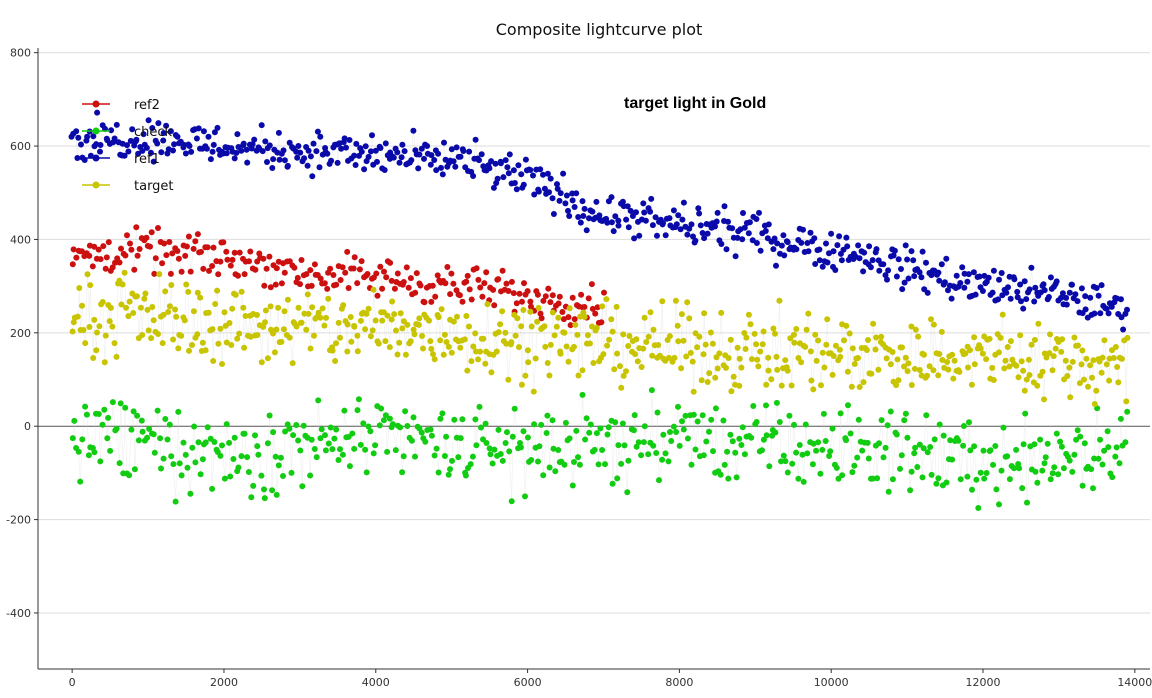 Image resolution: width=1152 pixels, height=698 pixels. Describe the element at coordinates (128, 186) in the screenshot. I see `legend-item-target: target` at that location.